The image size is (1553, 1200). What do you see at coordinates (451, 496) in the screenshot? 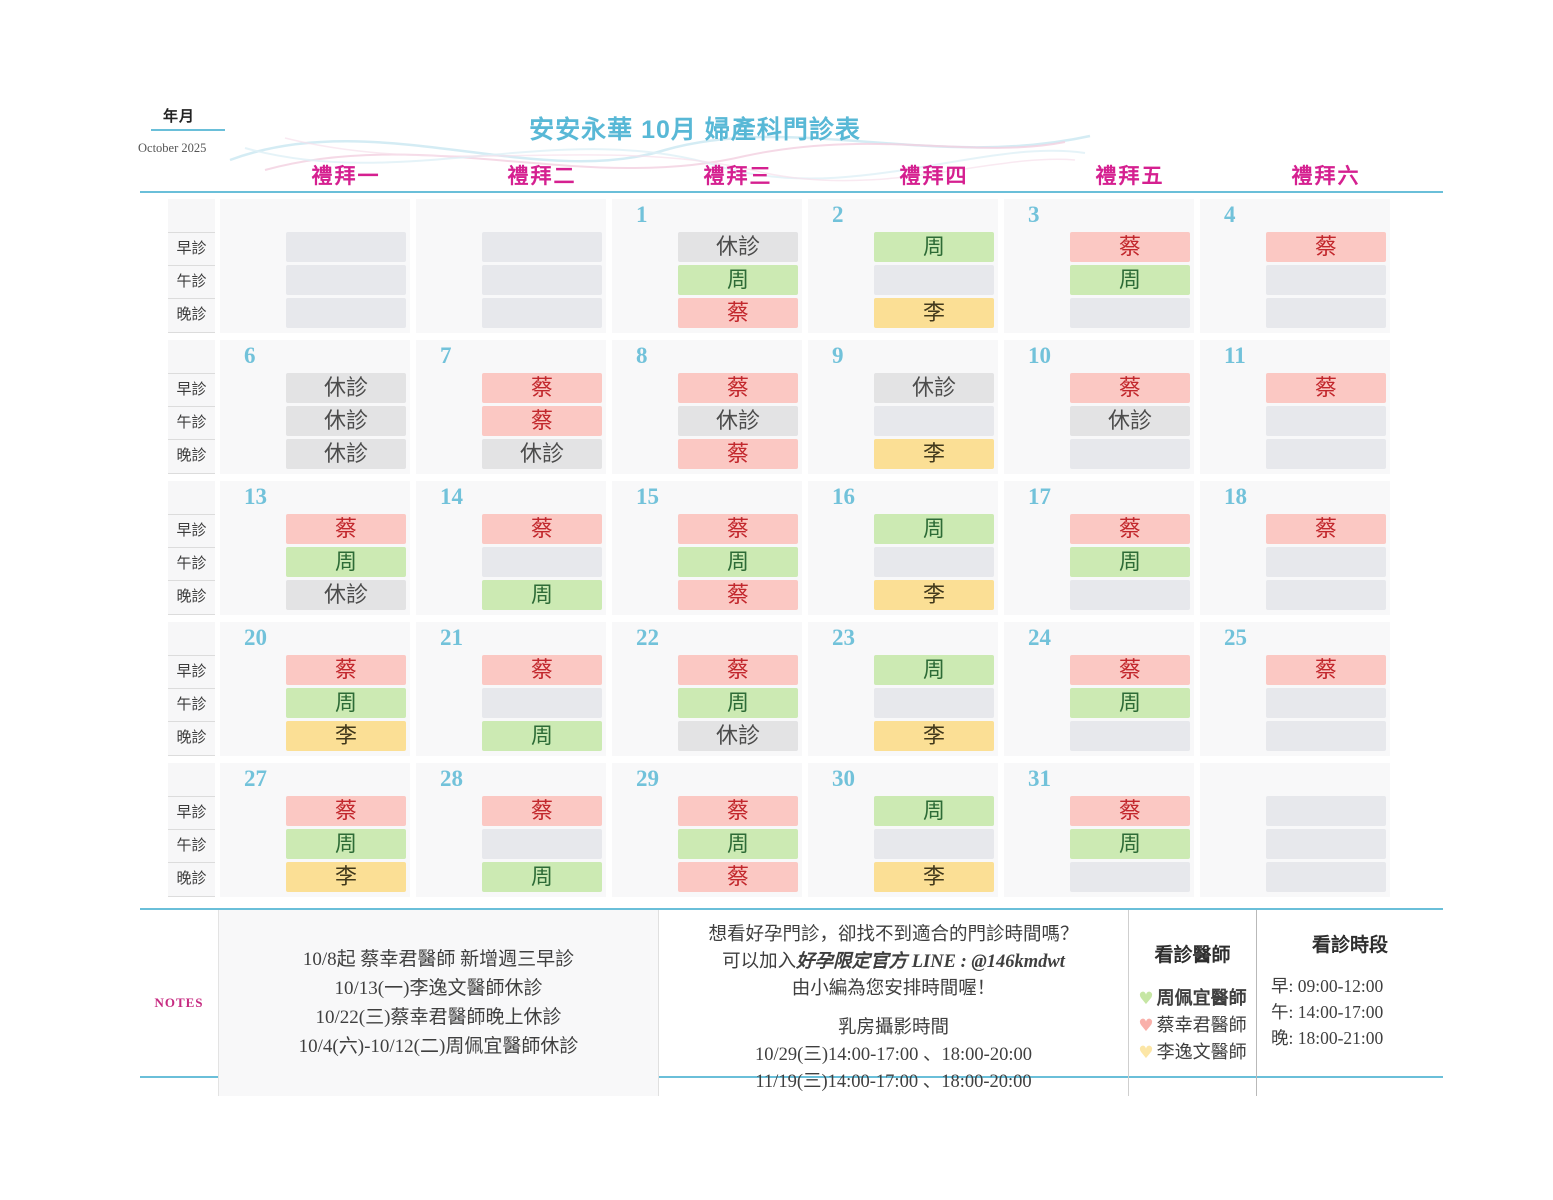
I see `day-number: 14` at bounding box center [451, 496].